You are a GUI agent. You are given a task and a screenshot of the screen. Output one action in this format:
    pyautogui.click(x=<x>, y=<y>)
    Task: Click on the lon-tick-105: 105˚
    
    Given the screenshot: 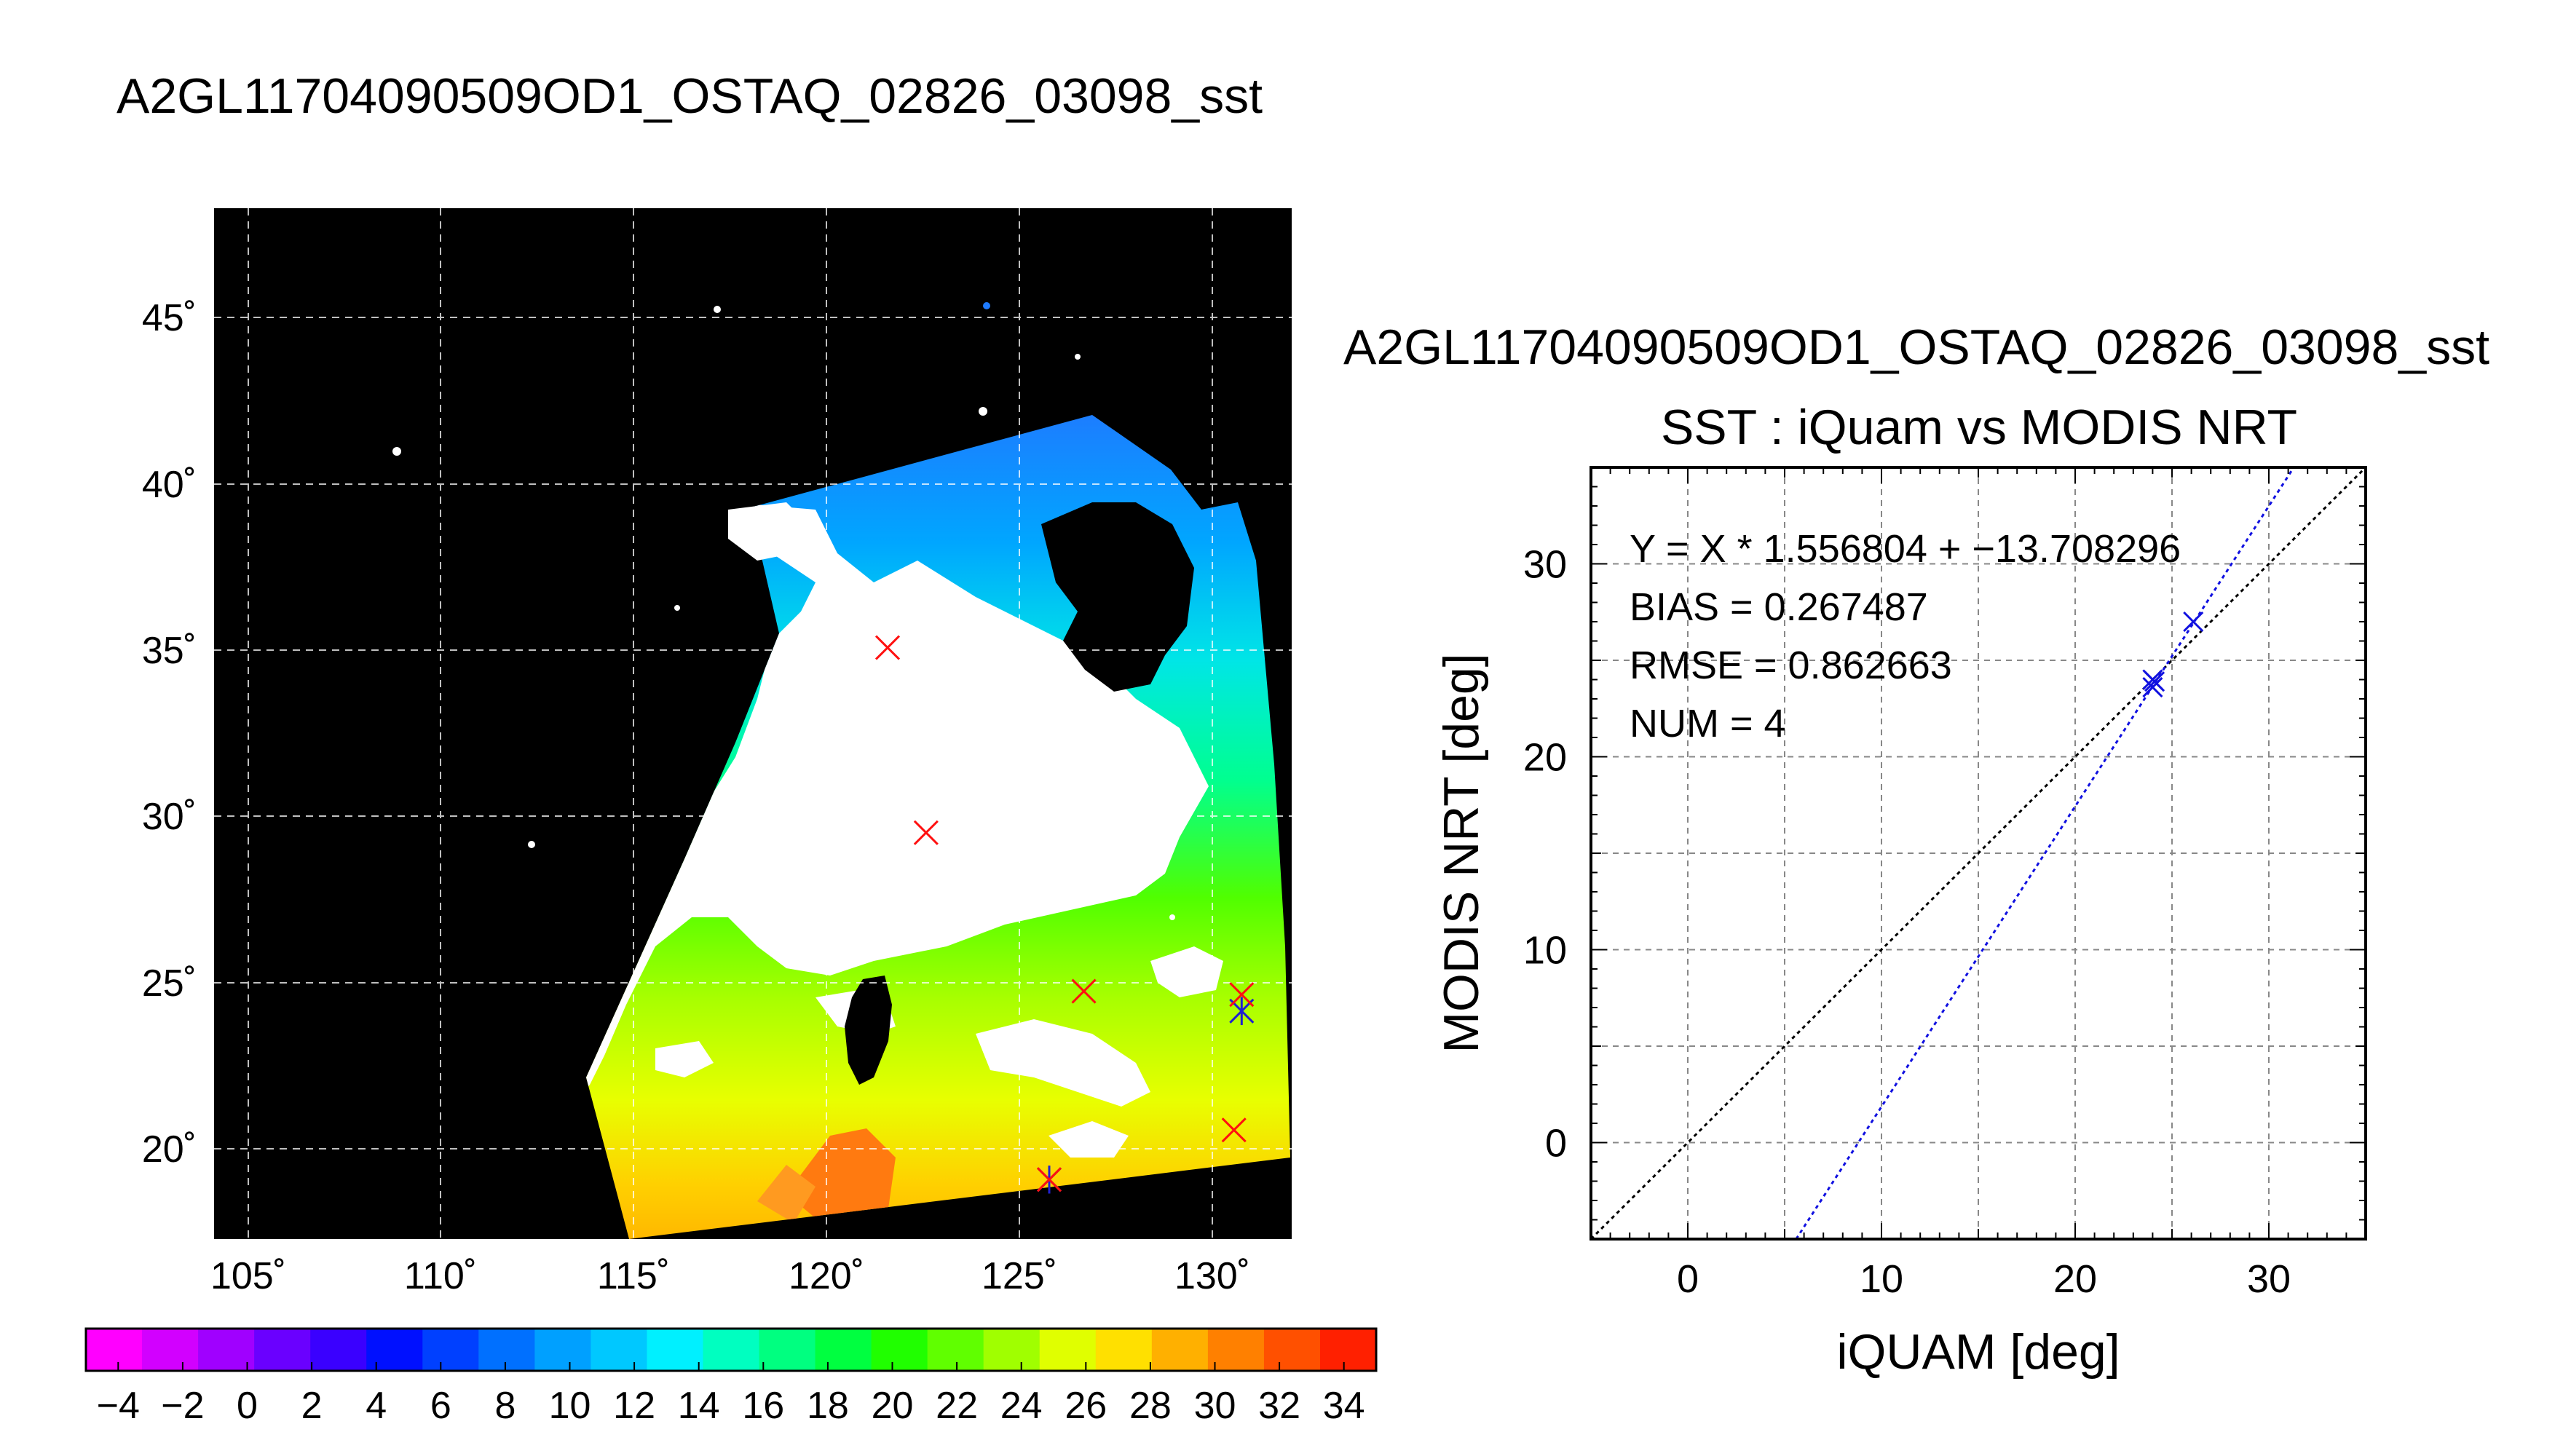 What is the action you would take?
    pyautogui.click(x=248, y=1276)
    